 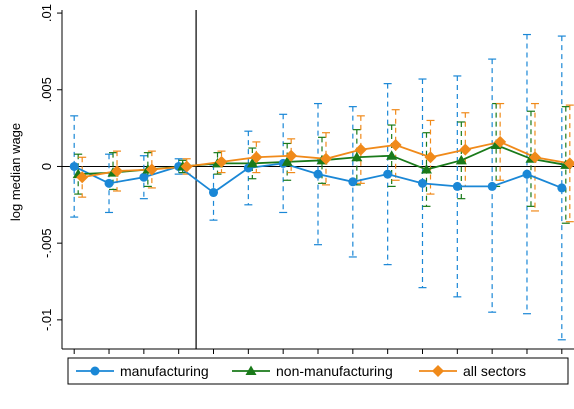 What do you see at coordinates (15, 172) in the screenshot?
I see `y-axis-title: log median wage` at bounding box center [15, 172].